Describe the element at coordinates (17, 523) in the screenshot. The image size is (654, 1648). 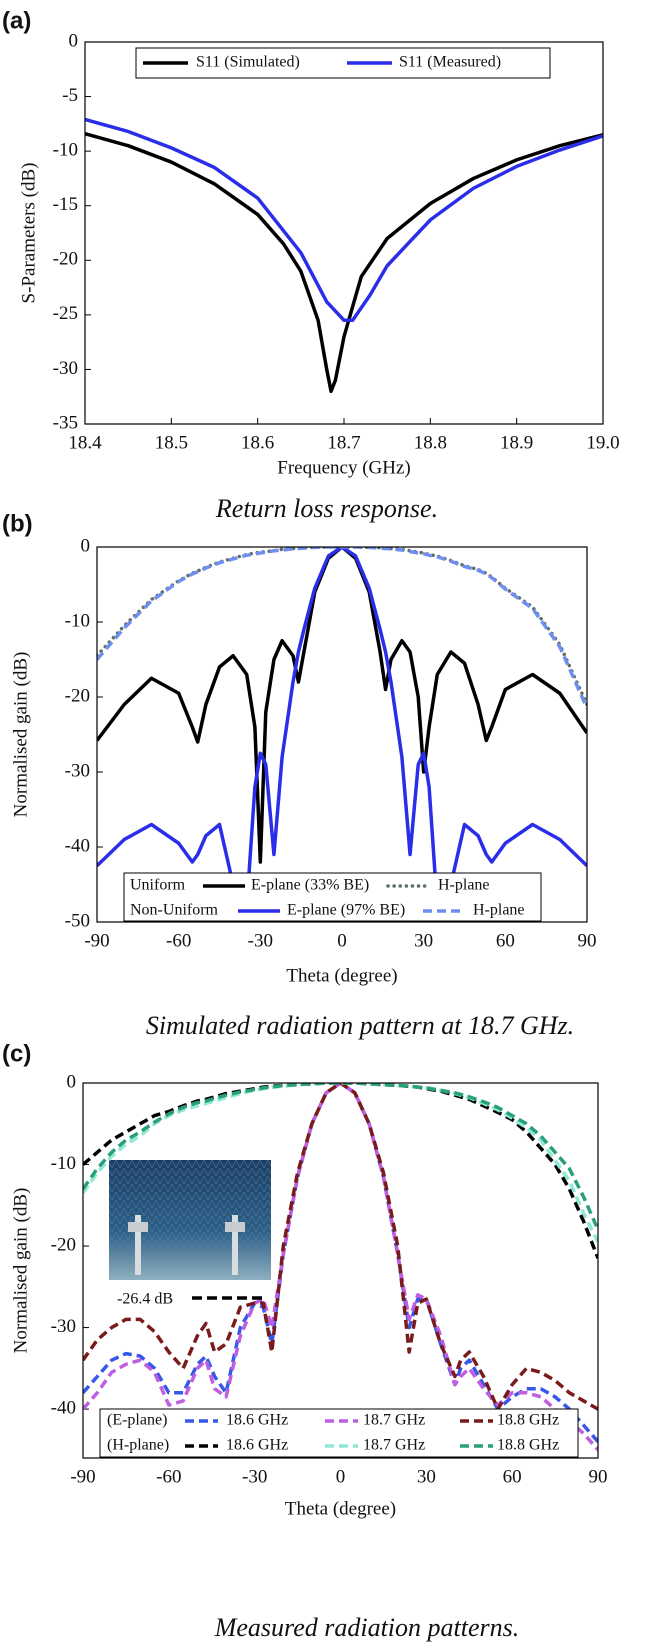
I see `panel-label: (b)` at that location.